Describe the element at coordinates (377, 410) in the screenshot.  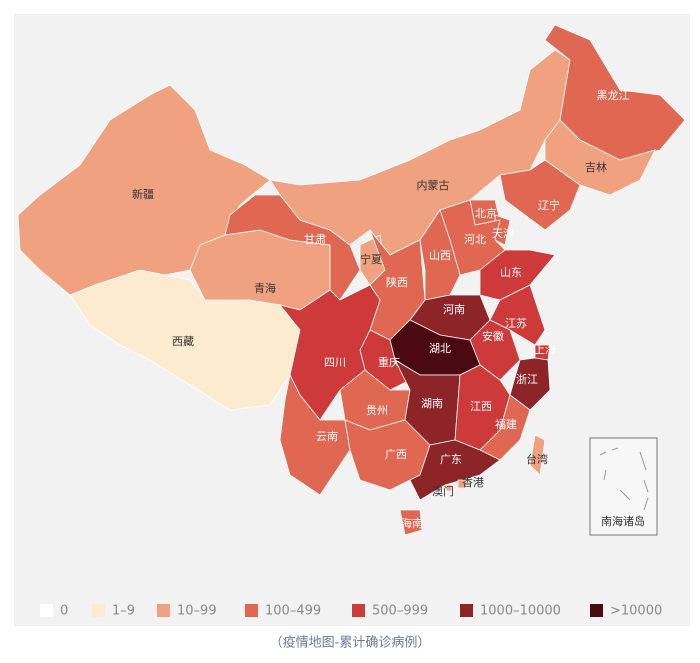
I see `region-label: 贵州` at that location.